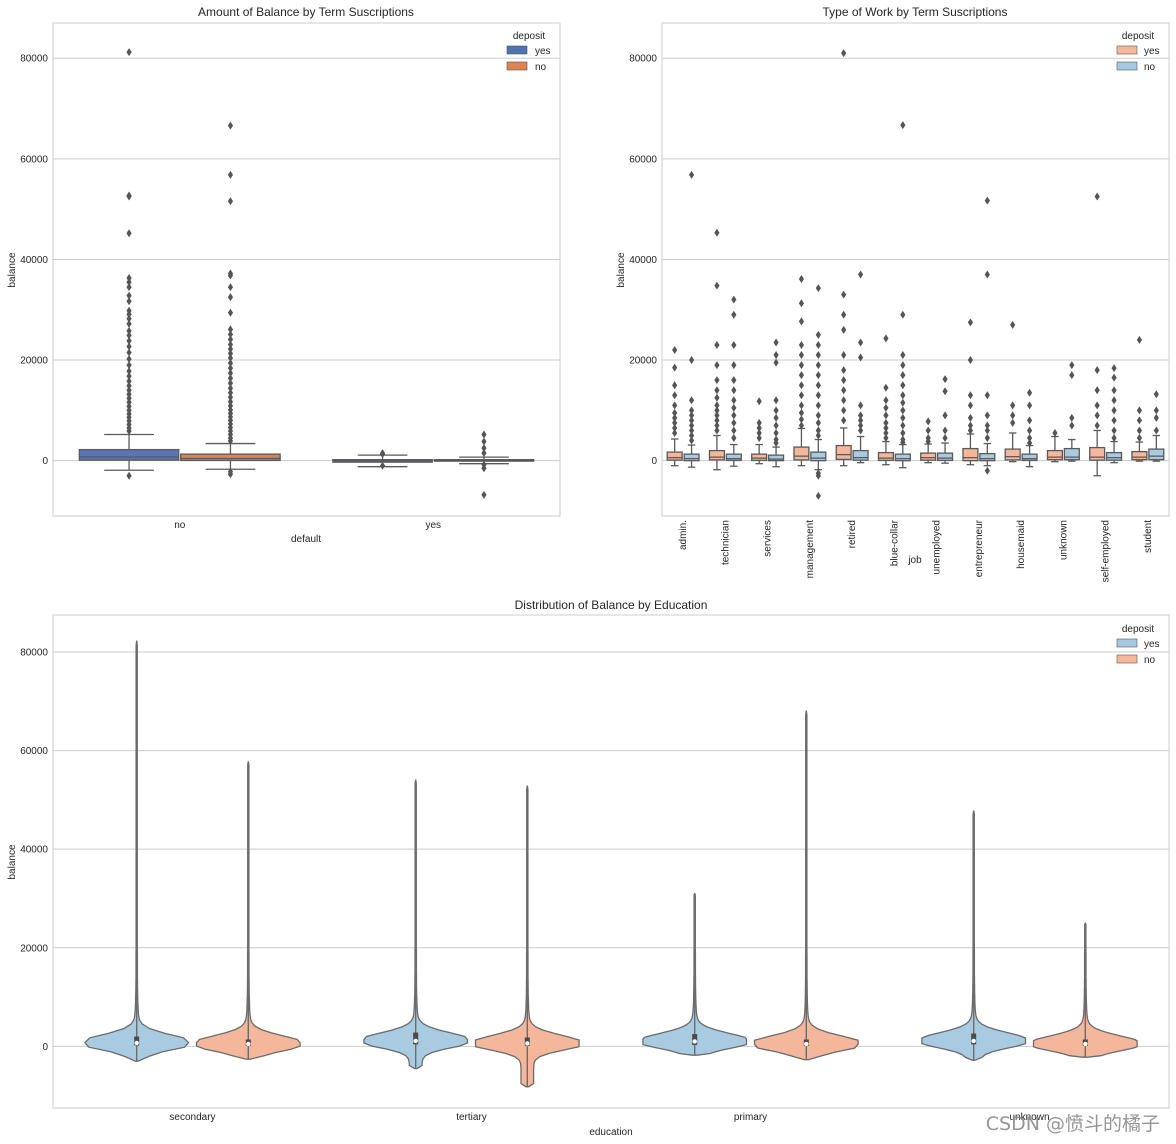 Image resolution: width=1176 pixels, height=1144 pixels. I want to click on watermark: CSDN @愤斗的橘子, so click(1072, 1124).